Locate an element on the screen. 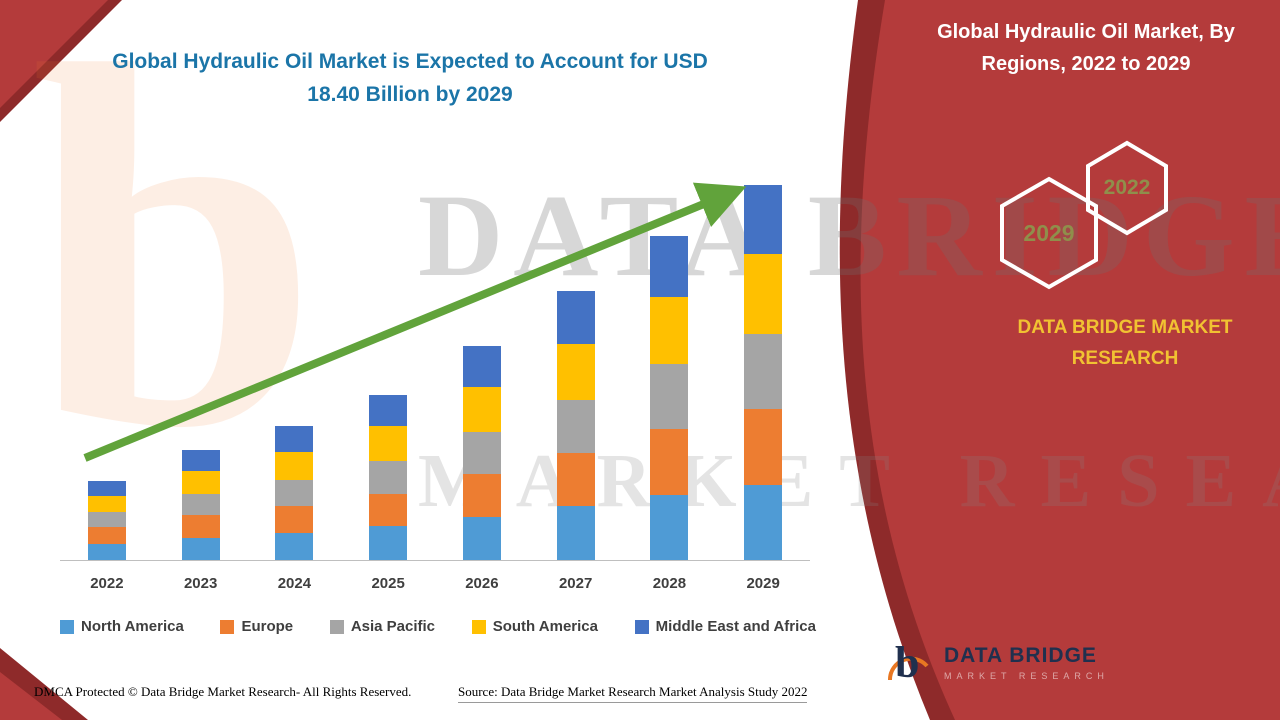 Image resolution: width=1280 pixels, height=720 pixels. databridge-logo-icon: b is located at coordinates (908, 662).